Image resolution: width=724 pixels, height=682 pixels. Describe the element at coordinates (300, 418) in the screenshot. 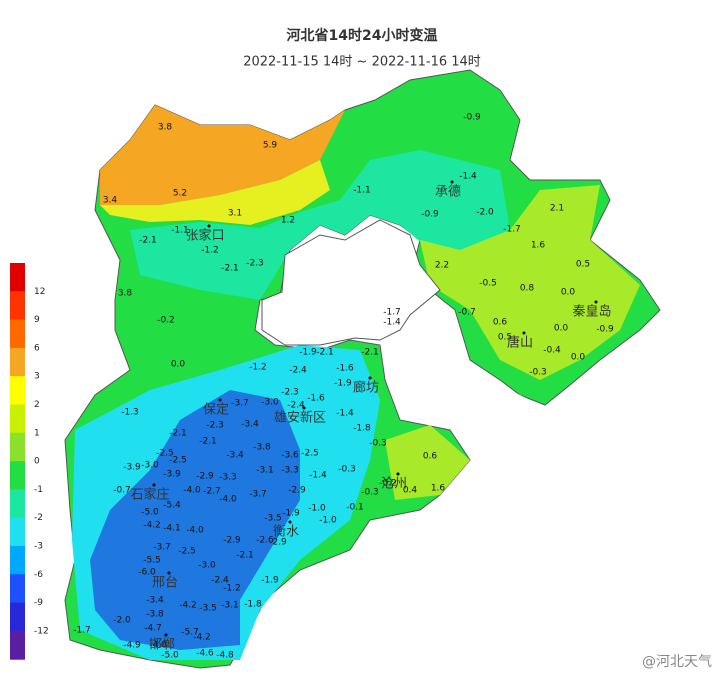

I see `city-name: 雄安新区` at that location.